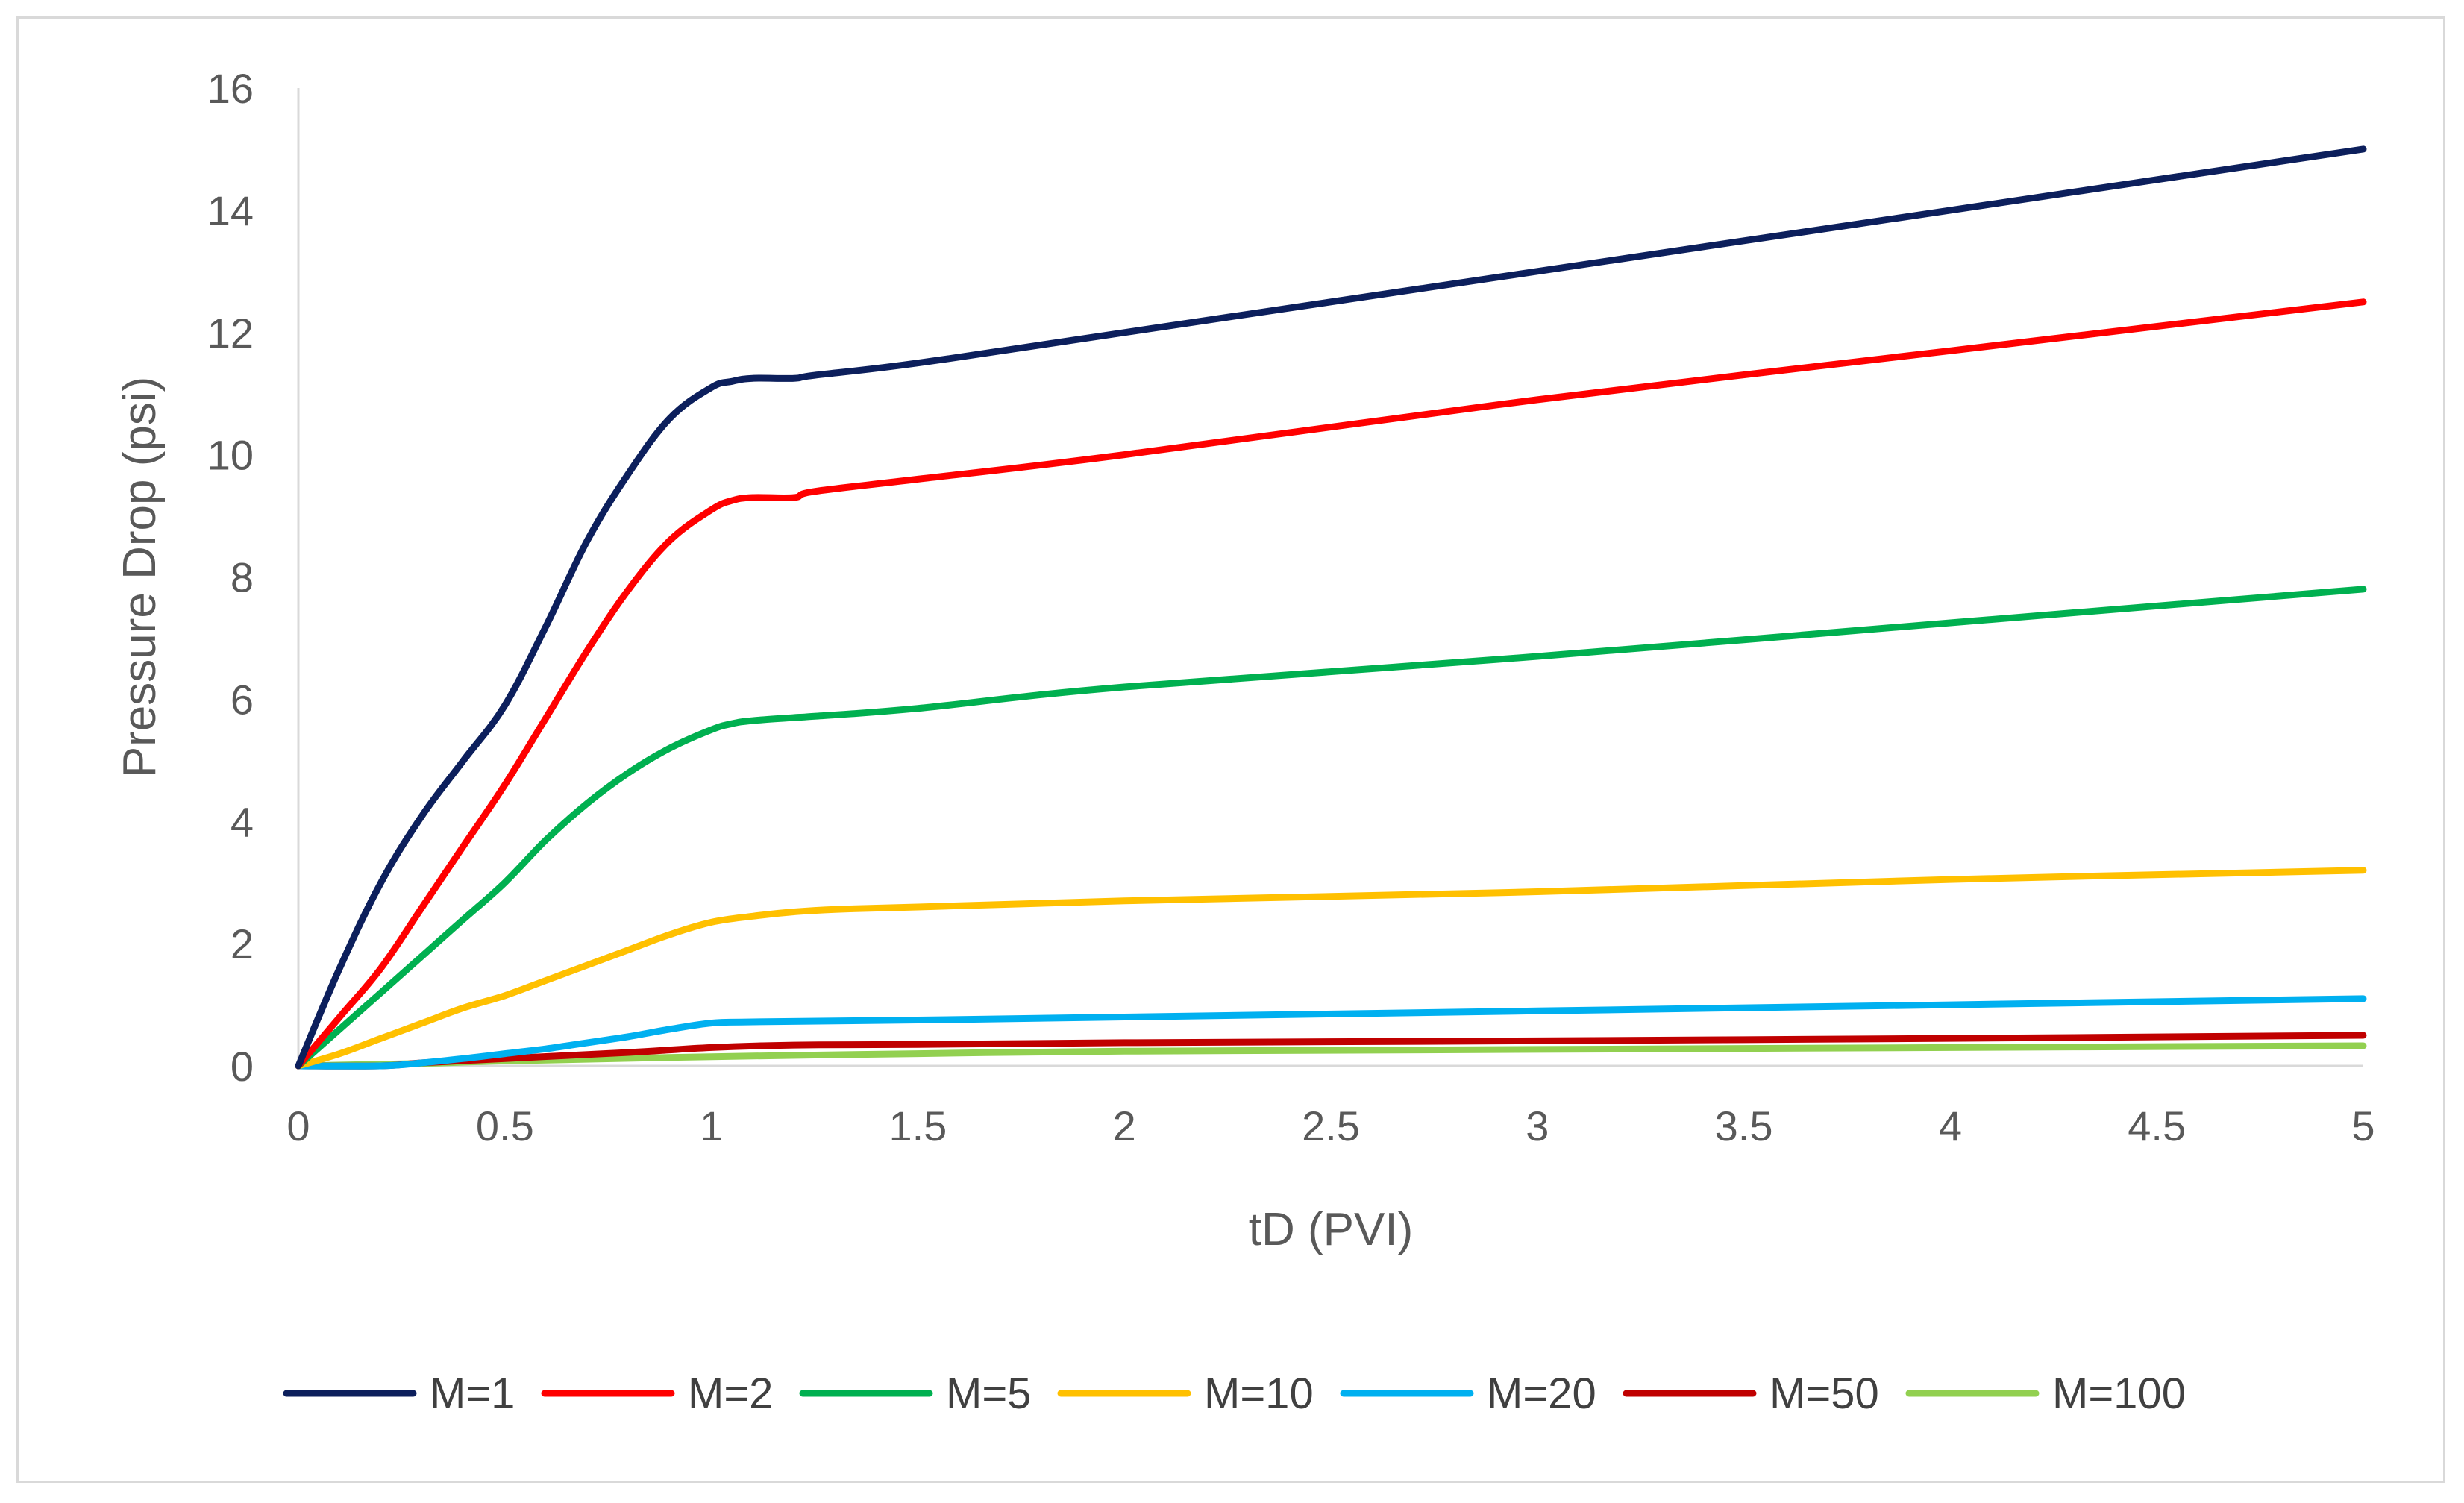 The image size is (2464, 1503). Describe the element at coordinates (1185, 1393) in the screenshot. I see `legend-entry: M=10` at that location.